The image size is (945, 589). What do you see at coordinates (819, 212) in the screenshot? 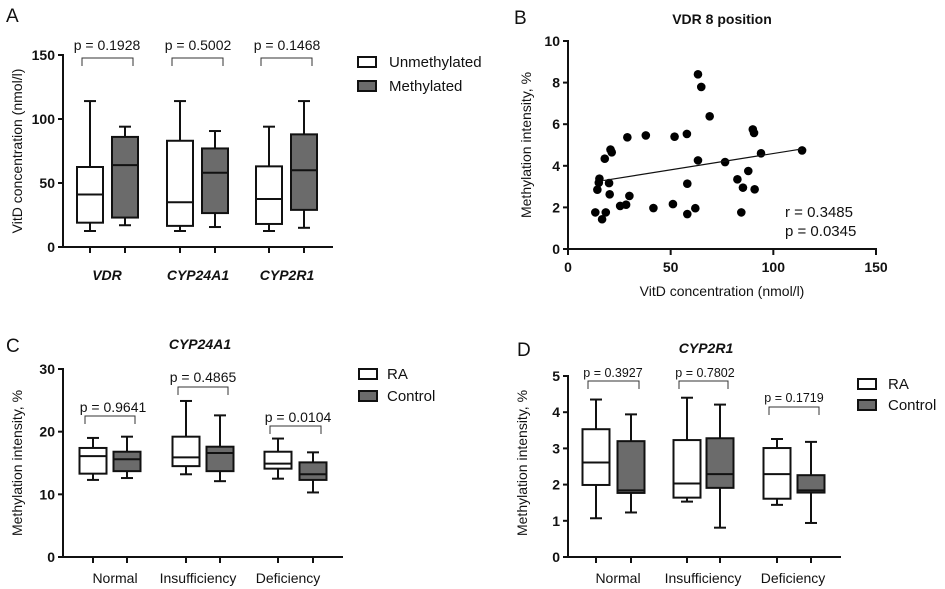
I see `panel-b-r-value: r = 0.3485` at bounding box center [819, 212].